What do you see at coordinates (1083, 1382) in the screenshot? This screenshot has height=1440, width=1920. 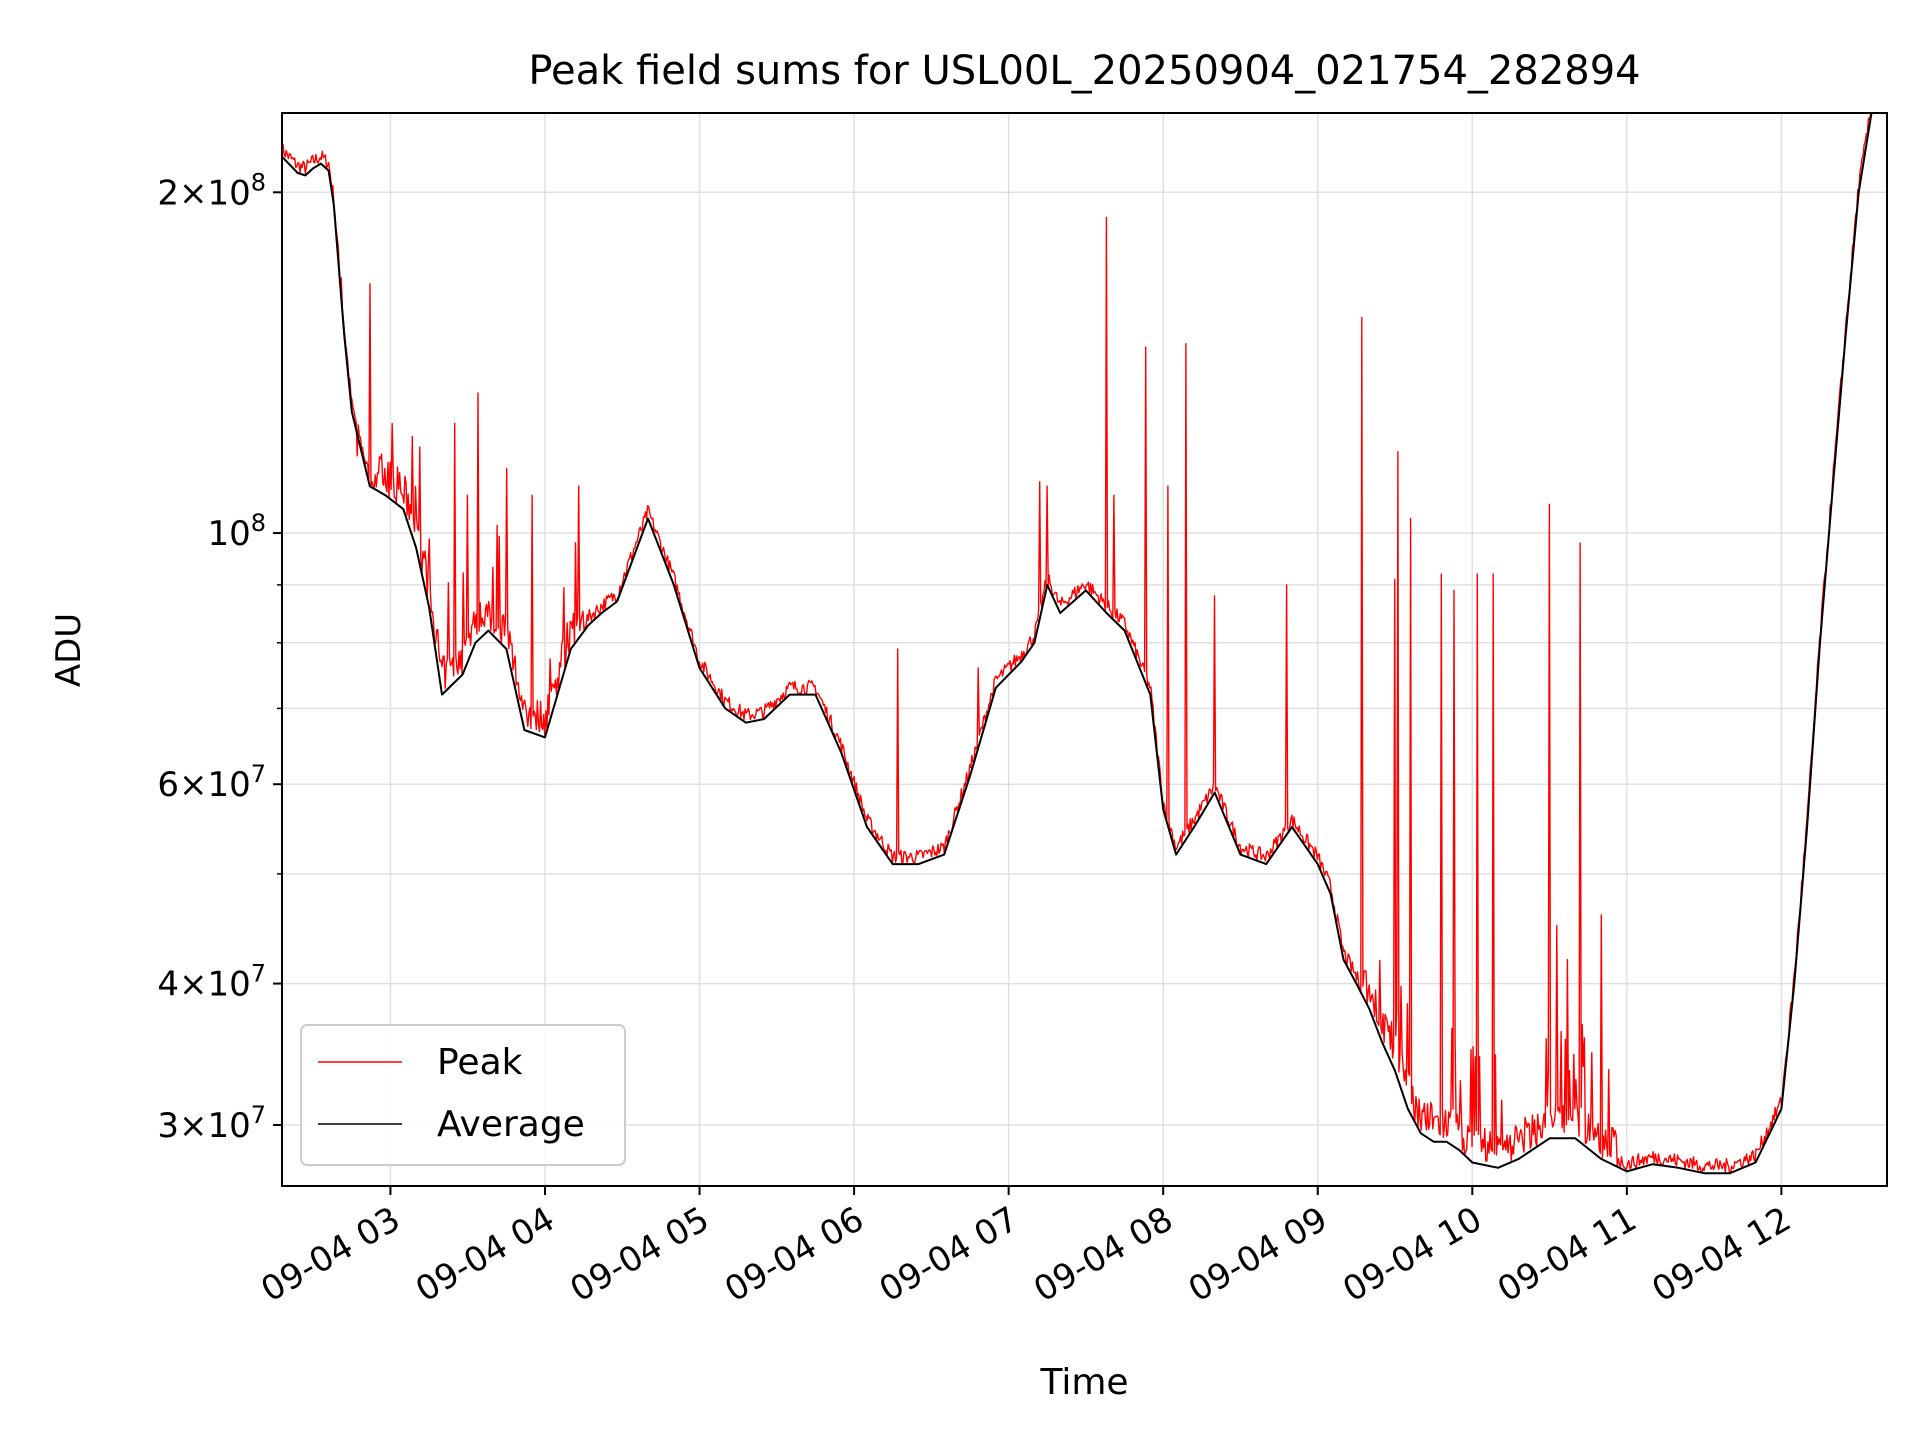 I see `x-axis-label: Time` at bounding box center [1083, 1382].